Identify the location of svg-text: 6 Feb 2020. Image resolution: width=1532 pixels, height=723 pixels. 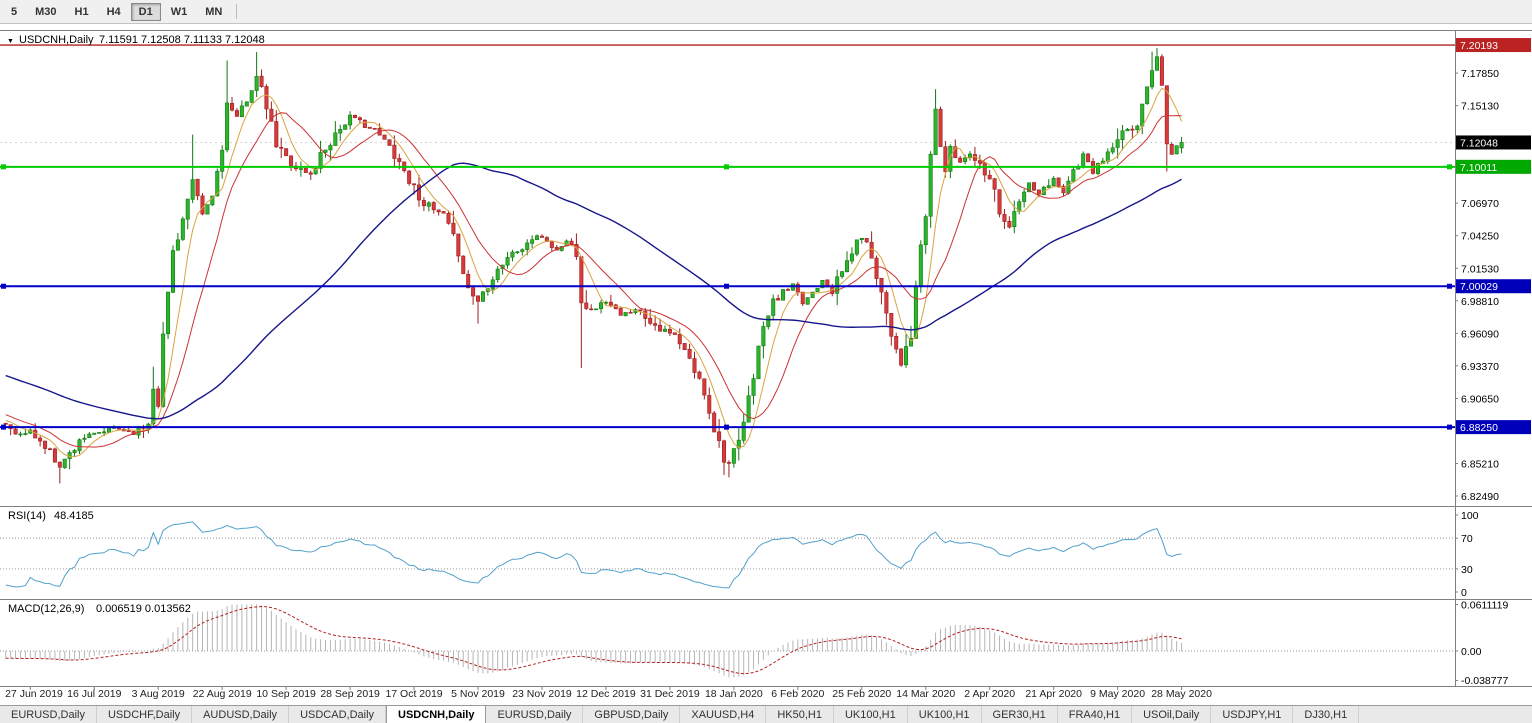
(797, 694).